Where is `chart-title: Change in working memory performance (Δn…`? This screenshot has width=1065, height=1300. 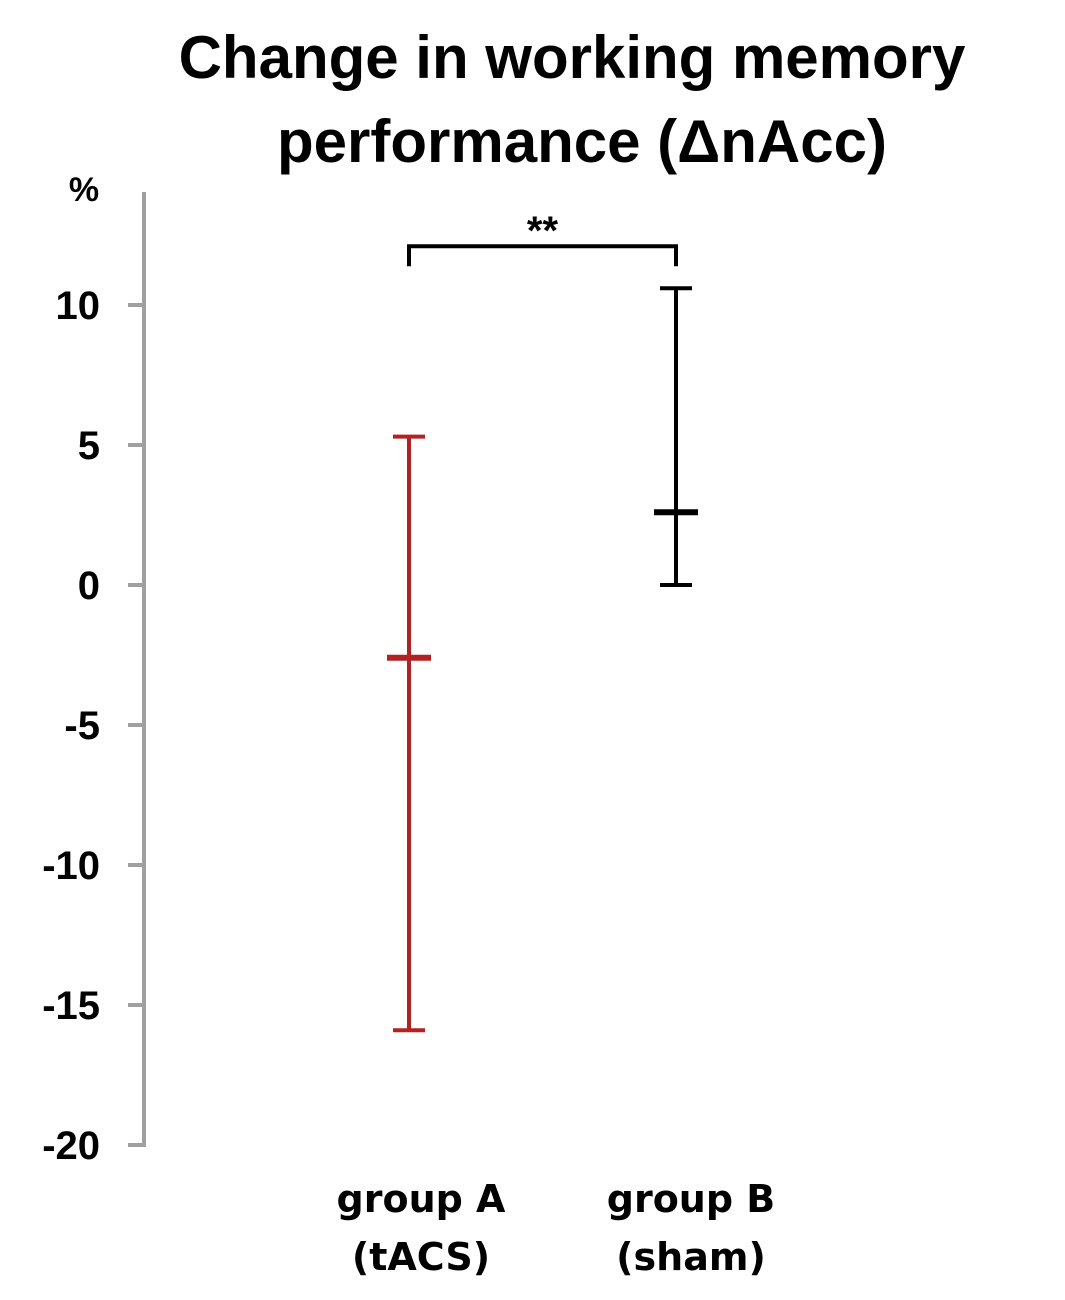
chart-title: Change in working memory performance (Δn… is located at coordinates (572, 99).